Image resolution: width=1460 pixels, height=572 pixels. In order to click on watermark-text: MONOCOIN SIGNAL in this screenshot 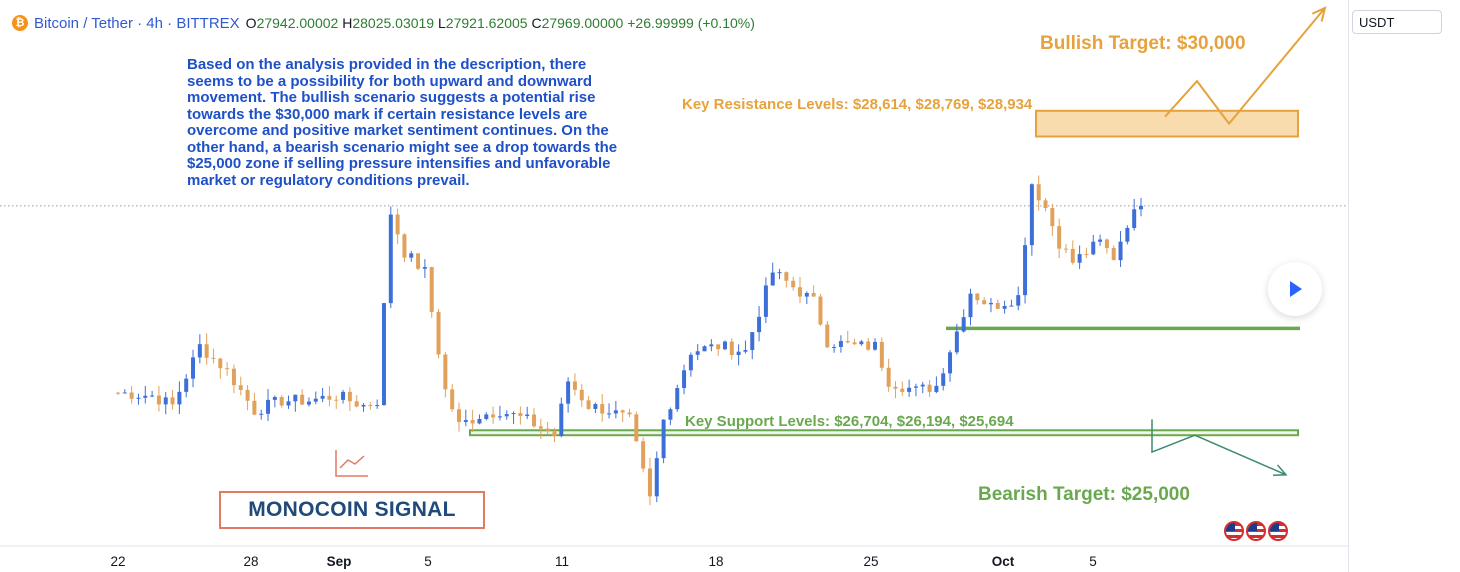, I will do `click(352, 509)`.